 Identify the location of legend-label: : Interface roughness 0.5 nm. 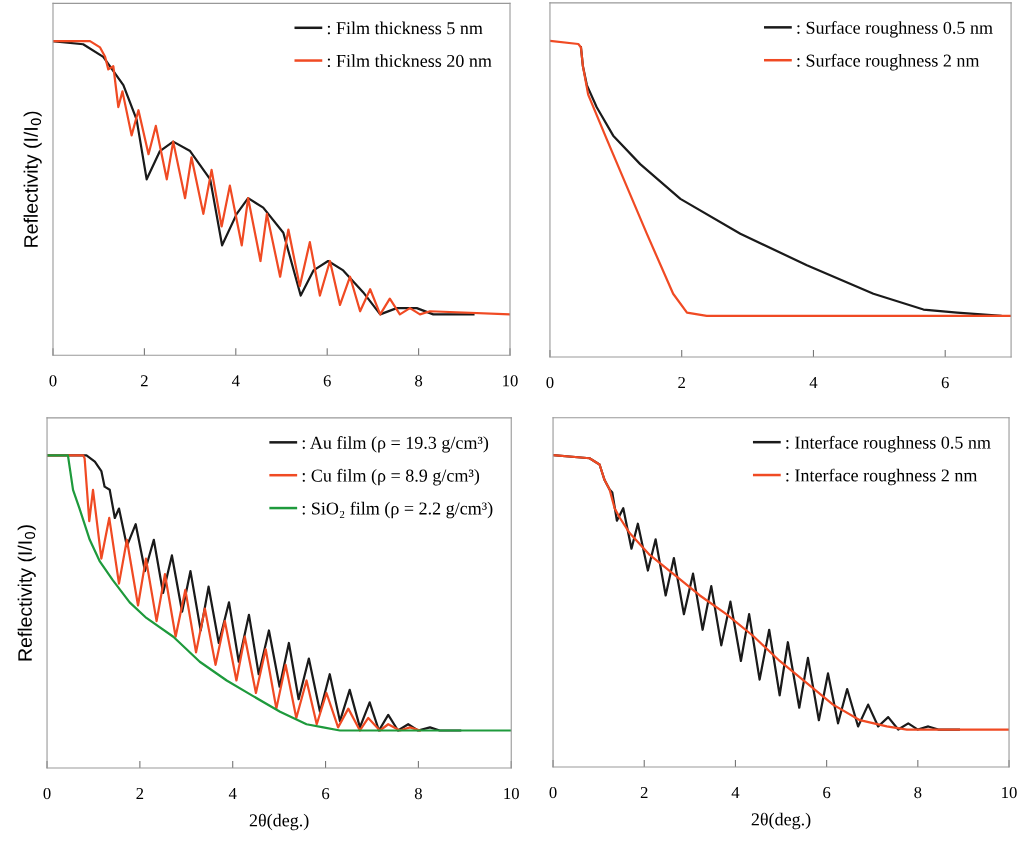
(888, 444).